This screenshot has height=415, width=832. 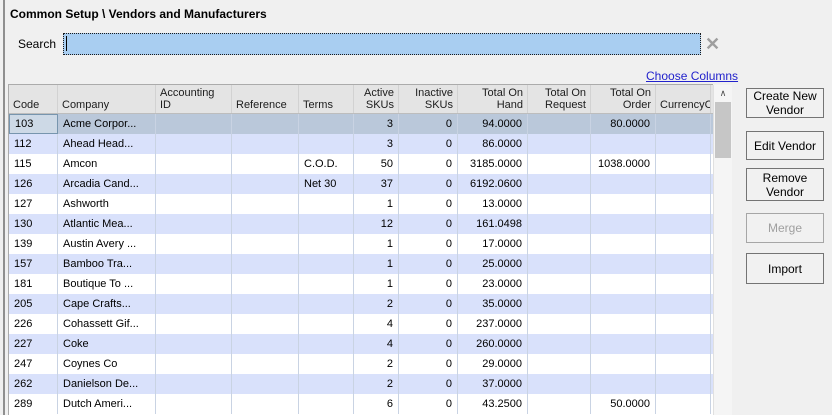 I want to click on table-row-127: 127 Ashworth 1 0 13.0000, so click(x=361, y=204).